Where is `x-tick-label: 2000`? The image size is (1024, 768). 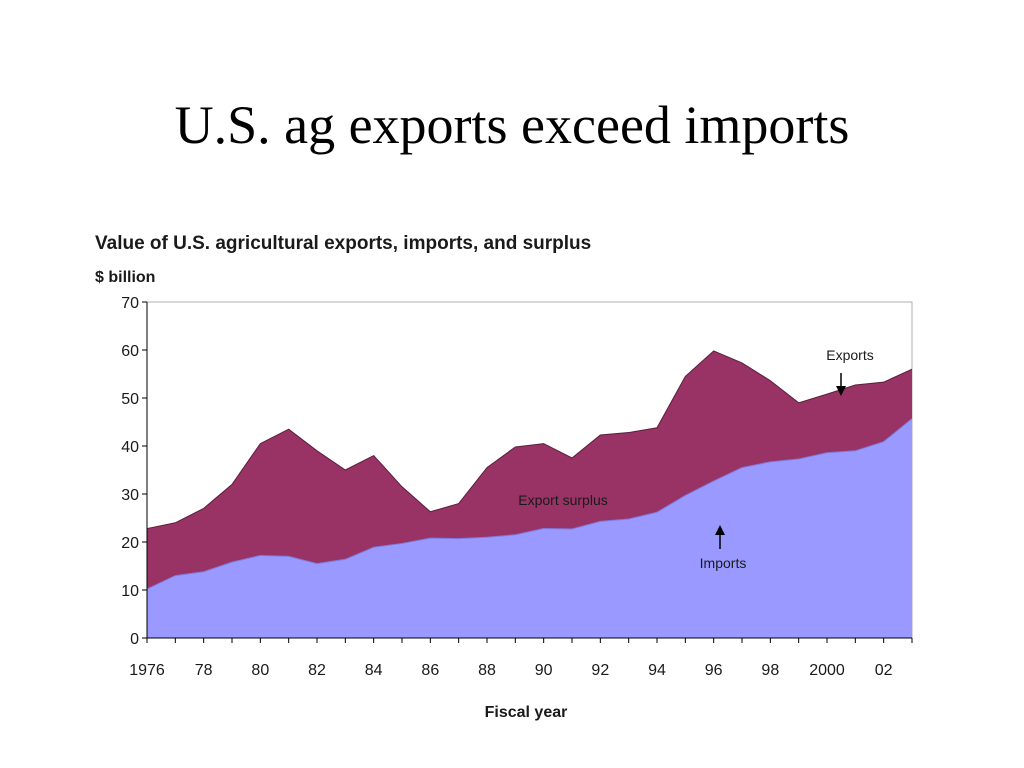
x-tick-label: 2000 is located at coordinates (827, 670).